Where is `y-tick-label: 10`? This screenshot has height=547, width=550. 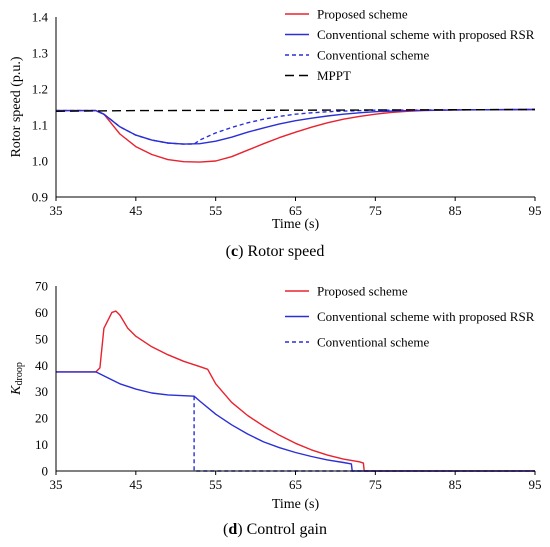
y-tick-label: 10 is located at coordinates (41, 444).